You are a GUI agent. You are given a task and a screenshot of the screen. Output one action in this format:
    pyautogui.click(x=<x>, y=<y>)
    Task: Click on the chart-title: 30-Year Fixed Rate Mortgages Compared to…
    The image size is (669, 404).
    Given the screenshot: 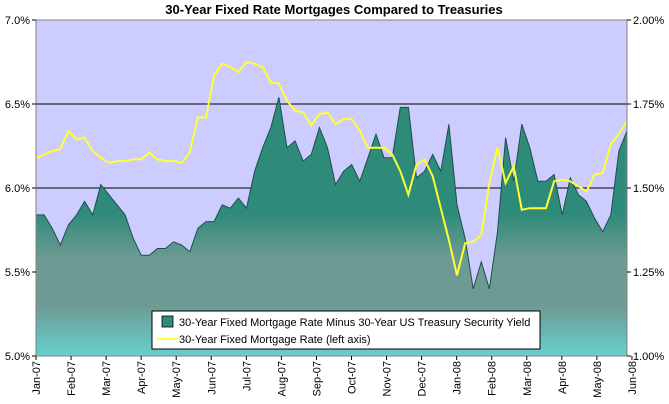 What is the action you would take?
    pyautogui.click(x=333, y=9)
    